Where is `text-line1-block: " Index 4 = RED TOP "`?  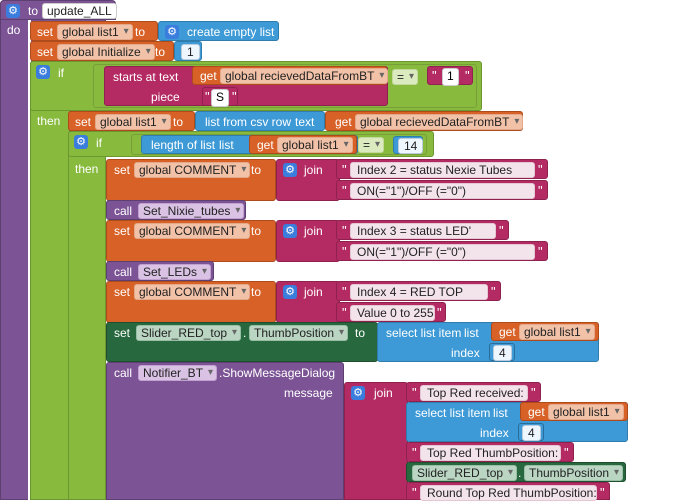 text-line1-block: " Index 4 = RED TOP " is located at coordinates (418, 291).